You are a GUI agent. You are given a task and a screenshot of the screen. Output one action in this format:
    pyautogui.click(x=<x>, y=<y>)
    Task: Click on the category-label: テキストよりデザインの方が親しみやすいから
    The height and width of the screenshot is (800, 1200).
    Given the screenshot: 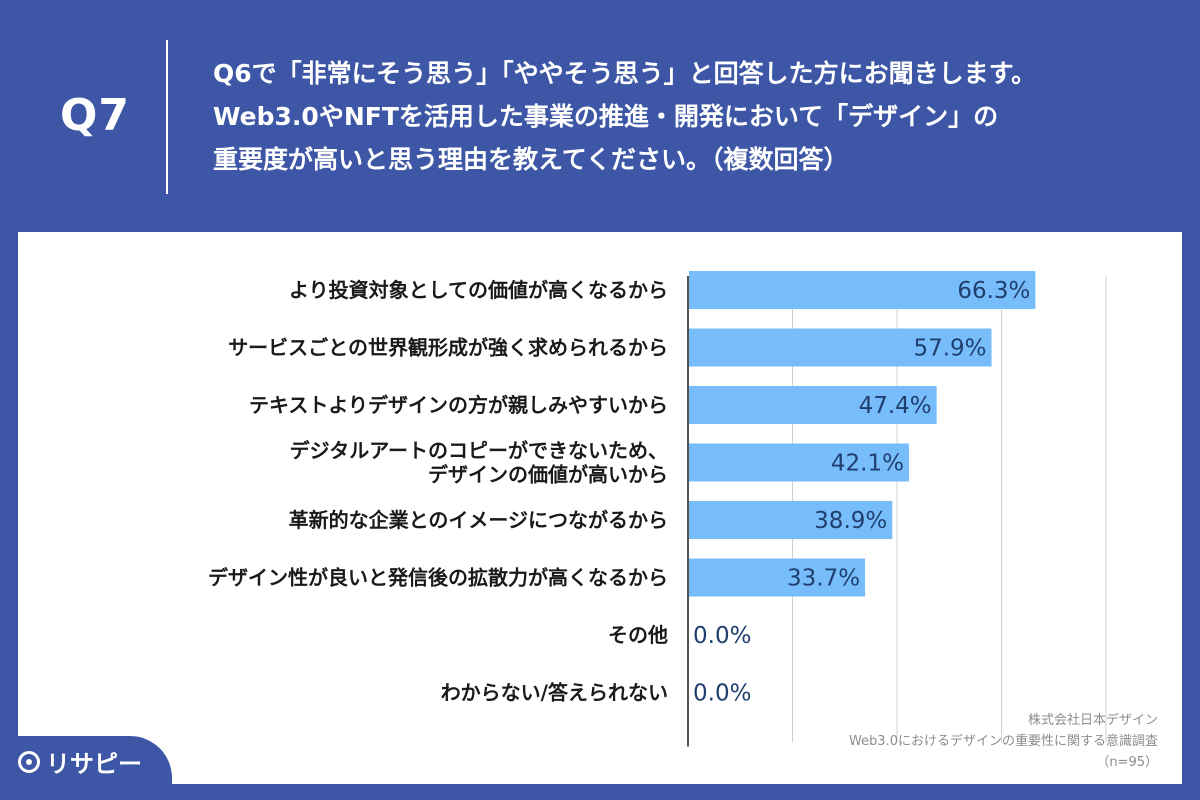 What is the action you would take?
    pyautogui.click(x=458, y=405)
    